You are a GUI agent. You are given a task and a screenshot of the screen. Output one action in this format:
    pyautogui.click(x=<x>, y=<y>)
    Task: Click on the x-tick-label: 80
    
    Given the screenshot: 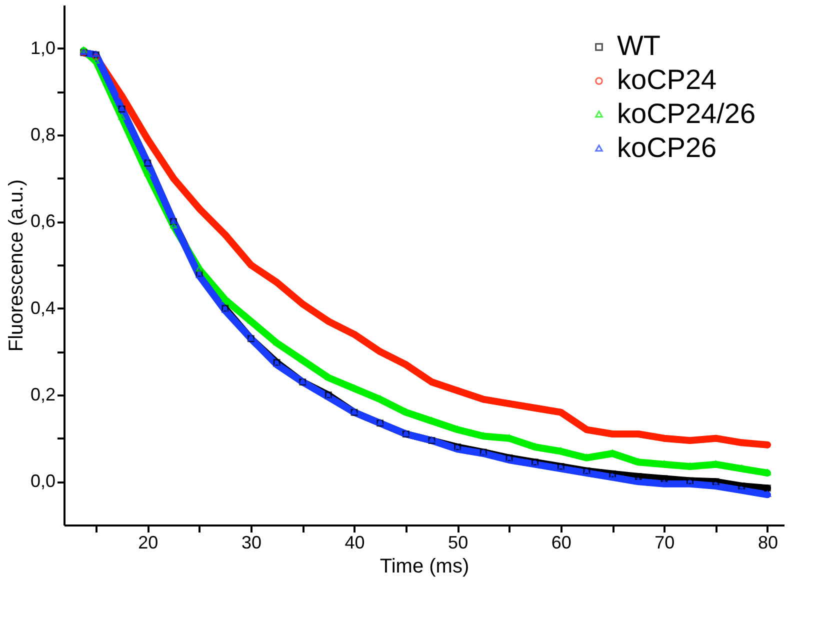 What is the action you would take?
    pyautogui.click(x=768, y=542)
    